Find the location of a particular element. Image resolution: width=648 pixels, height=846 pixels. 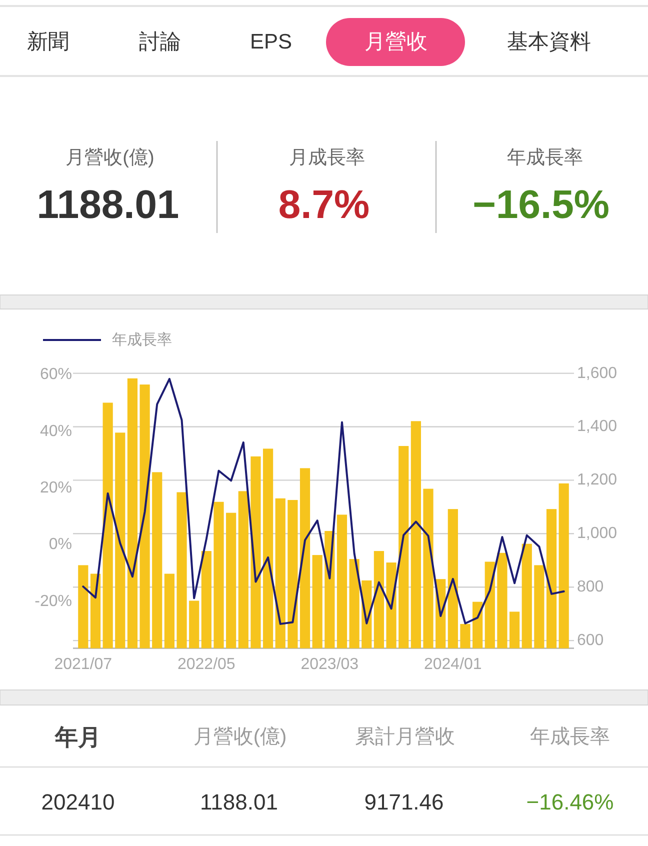

text: 討論 is located at coordinates (160, 42).